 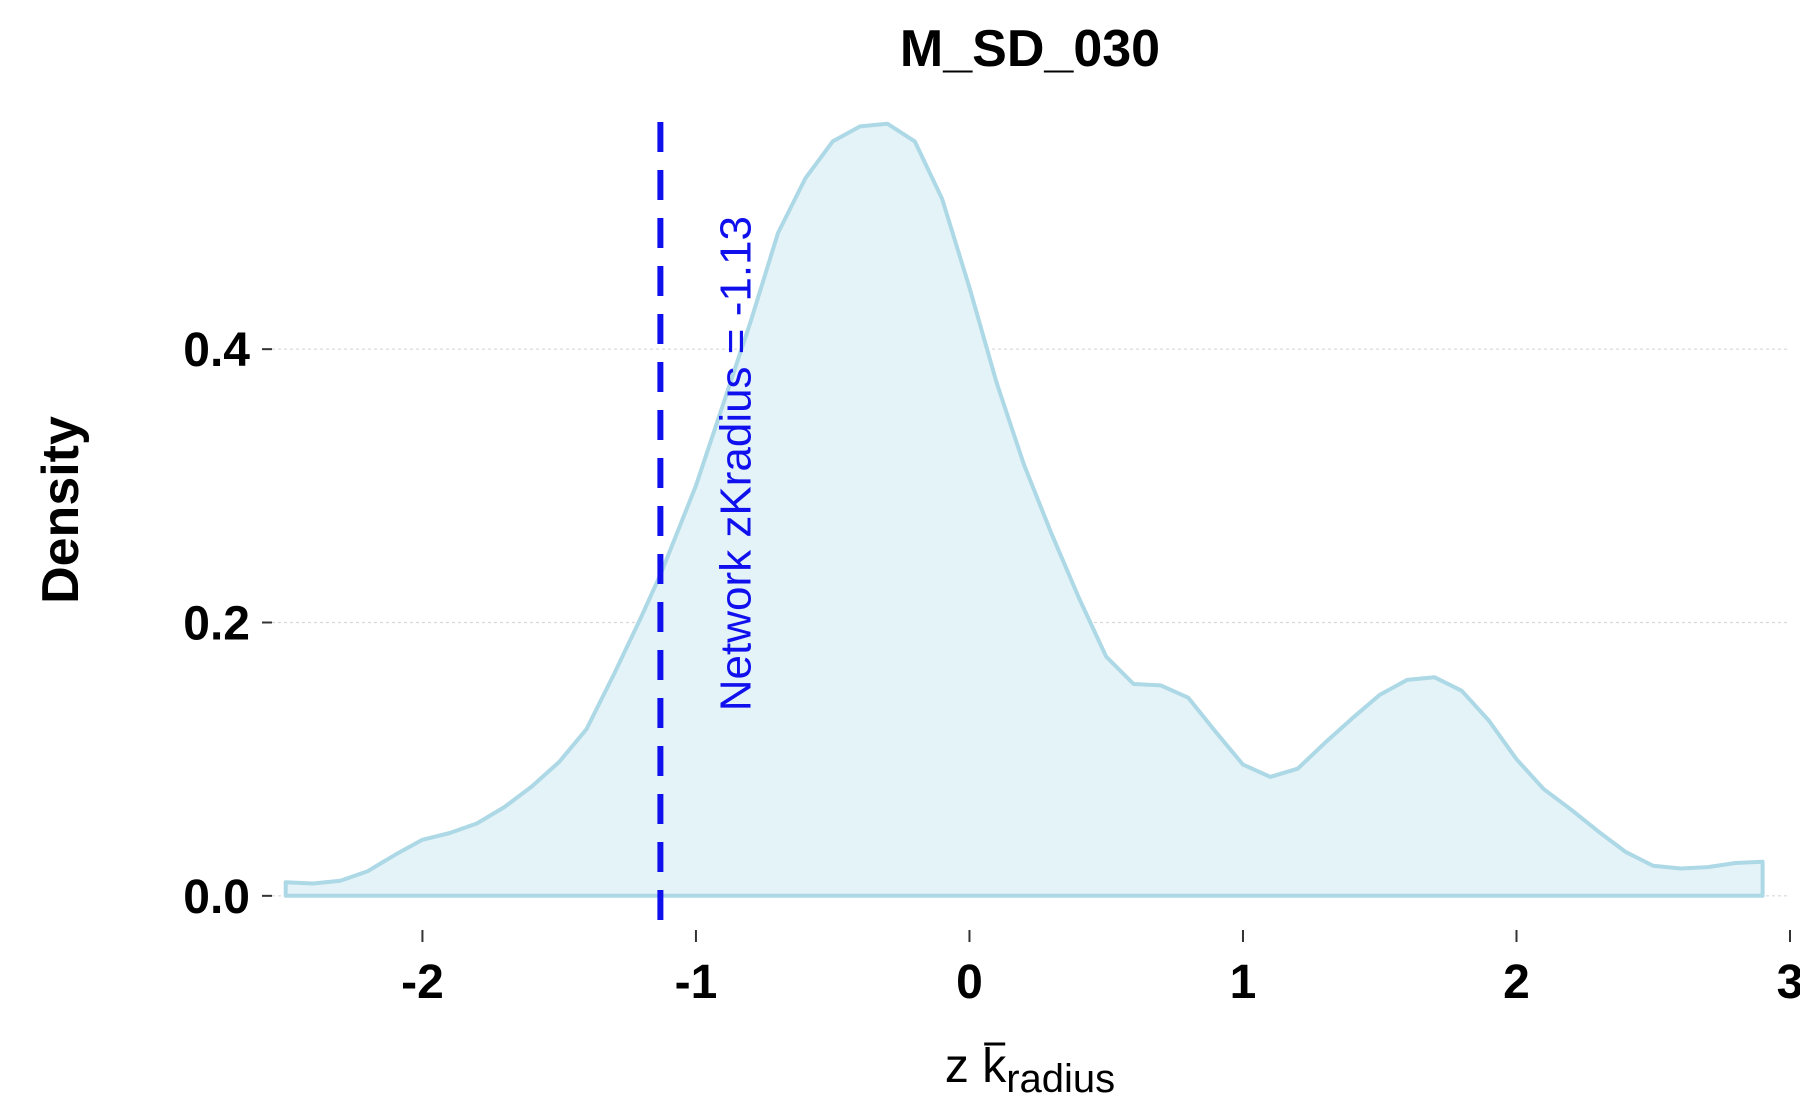 I want to click on y-tick-label-0: 0.0, so click(x=216, y=897).